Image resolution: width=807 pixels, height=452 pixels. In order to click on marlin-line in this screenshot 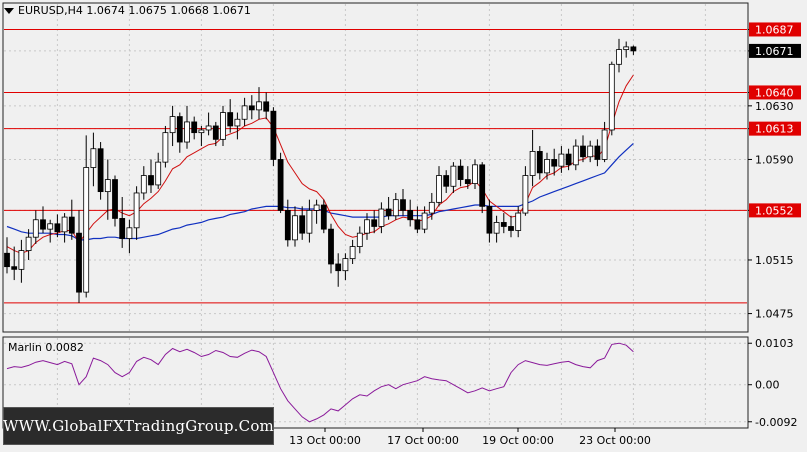, I will do `click(320, 382)`.